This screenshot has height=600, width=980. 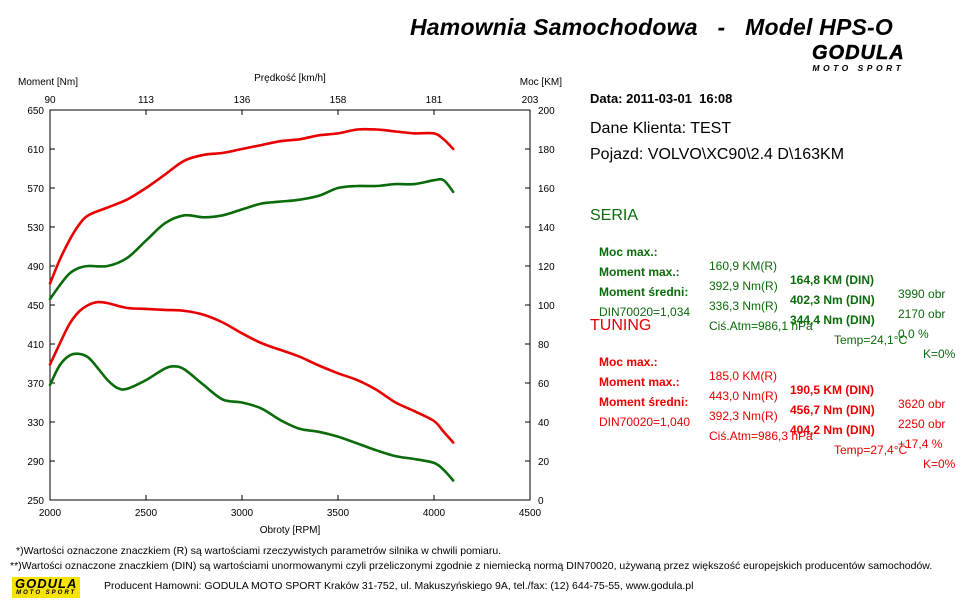 I want to click on vehicle-data: Pojazd: VOLVO\XC90\2.4 D\163KM, so click(x=717, y=154).